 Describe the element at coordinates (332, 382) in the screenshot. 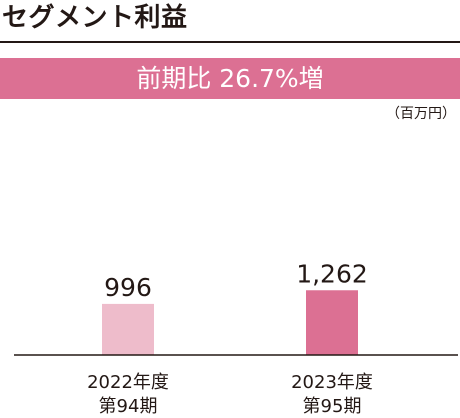

I see `category-label-2-line-1: 2023年度` at that location.